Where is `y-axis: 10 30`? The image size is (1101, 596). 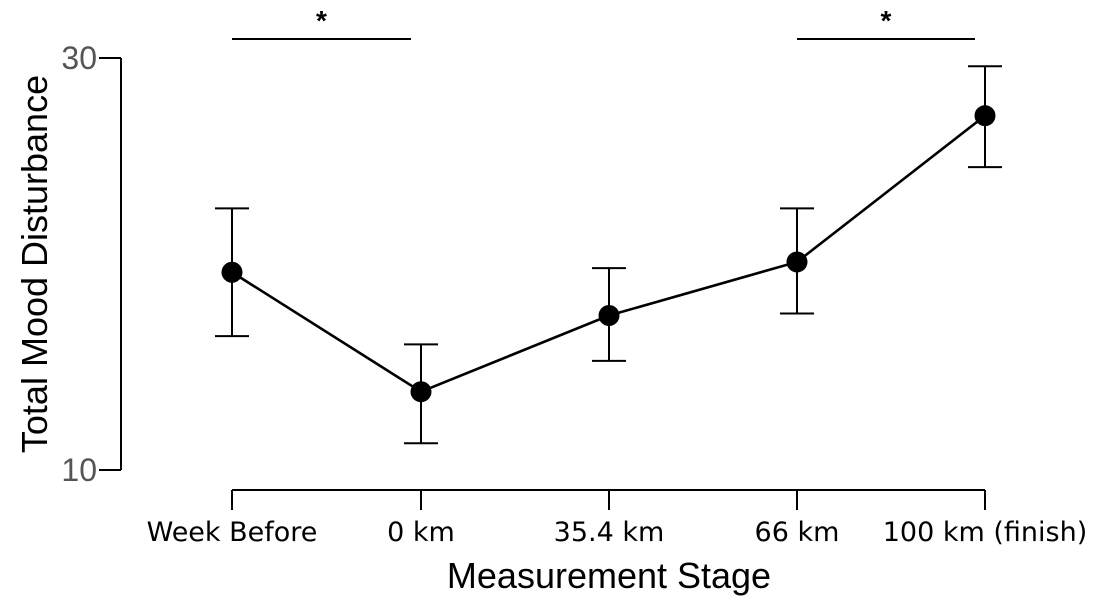 y-axis: 10 30 is located at coordinates (91, 264).